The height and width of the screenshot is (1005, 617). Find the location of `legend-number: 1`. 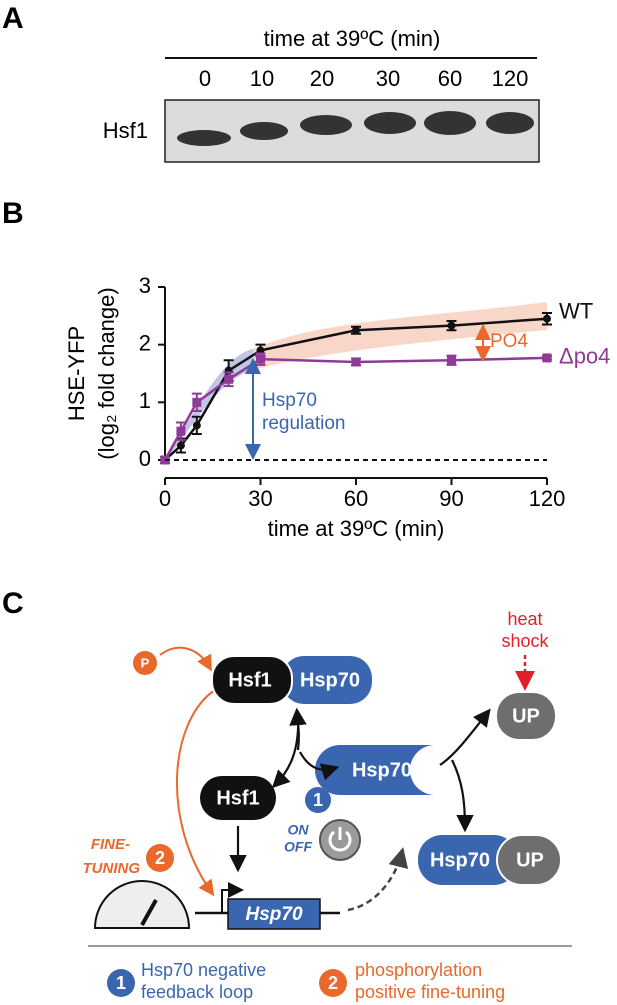

legend-number: 1 is located at coordinates (121, 983).